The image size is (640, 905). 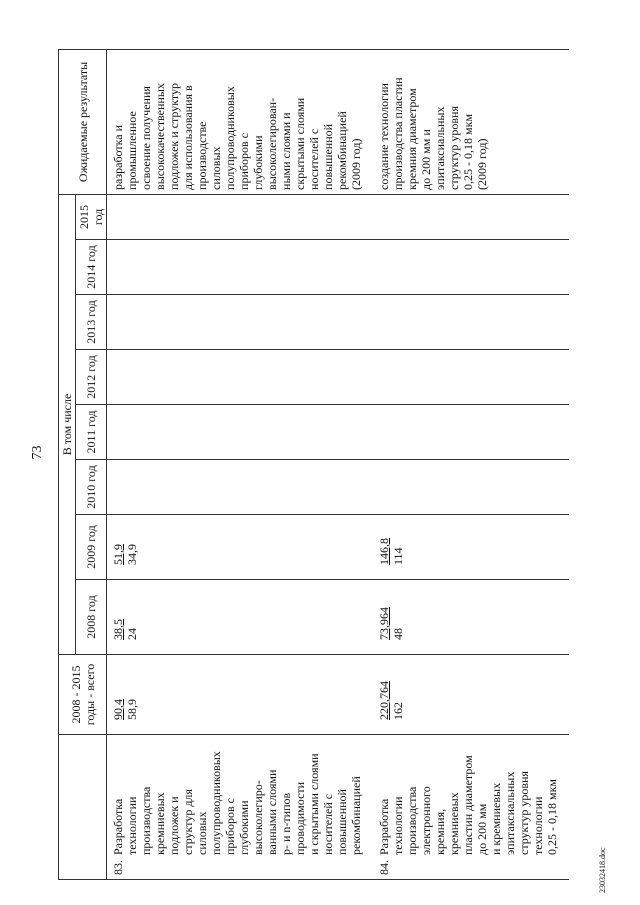 I want to click on name-line: силовых, so click(x=202, y=833).